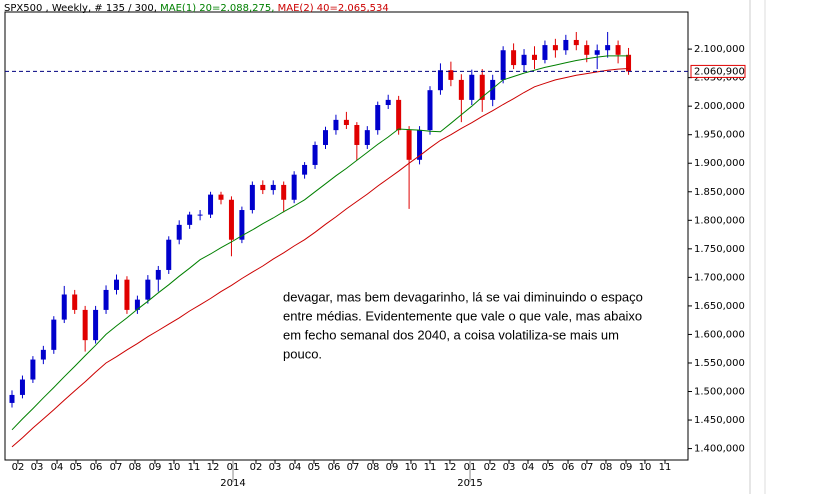 The image size is (819, 494). Describe the element at coordinates (469, 483) in the screenshot. I see `year-label: 2015` at that location.